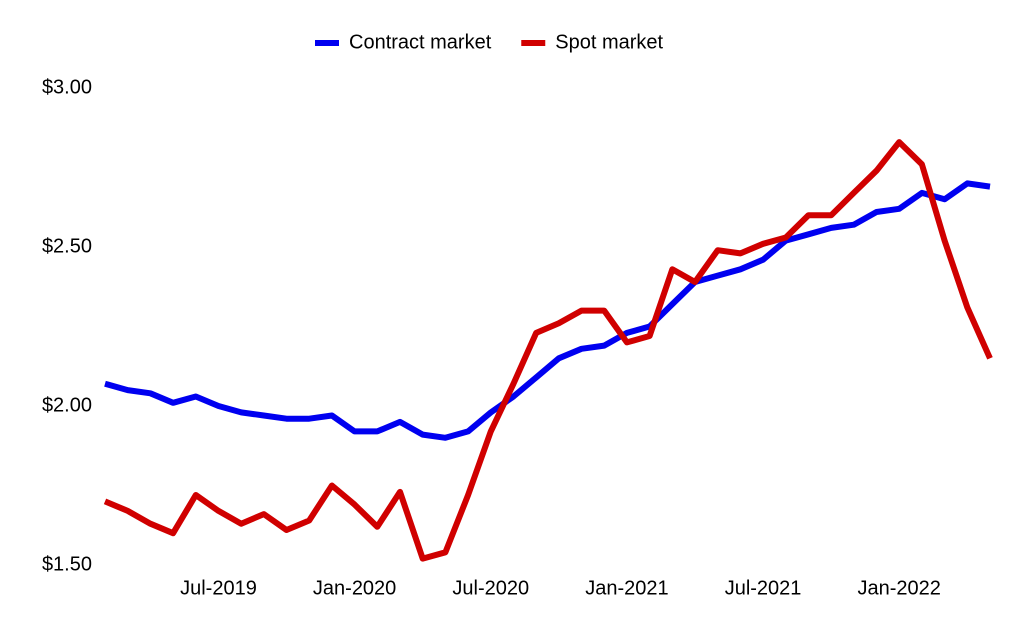 This screenshot has height=633, width=1024. What do you see at coordinates (67, 564) in the screenshot?
I see `y-tick-label: $1.50` at bounding box center [67, 564].